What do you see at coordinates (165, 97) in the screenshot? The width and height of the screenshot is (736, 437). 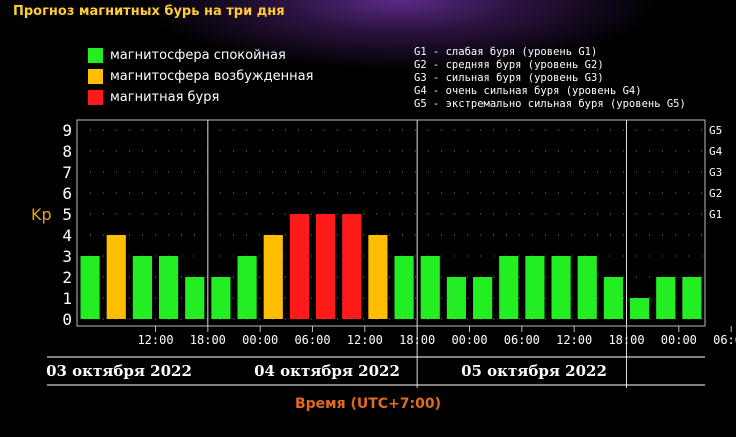 I see `legend-label-storm: магнитная буря` at bounding box center [165, 97].